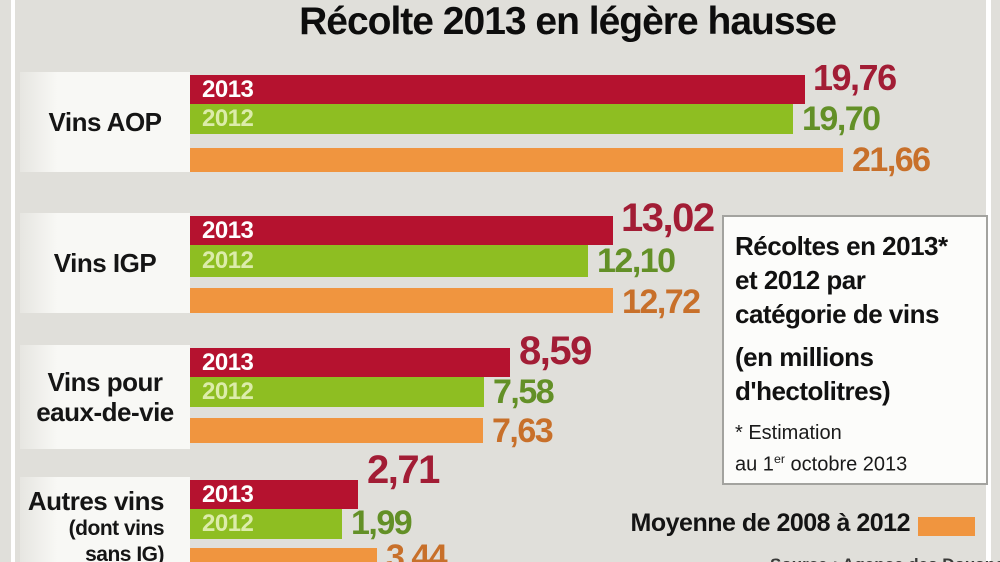  Describe the element at coordinates (754, 464) in the screenshot. I see `footnote-text: au 1` at that location.